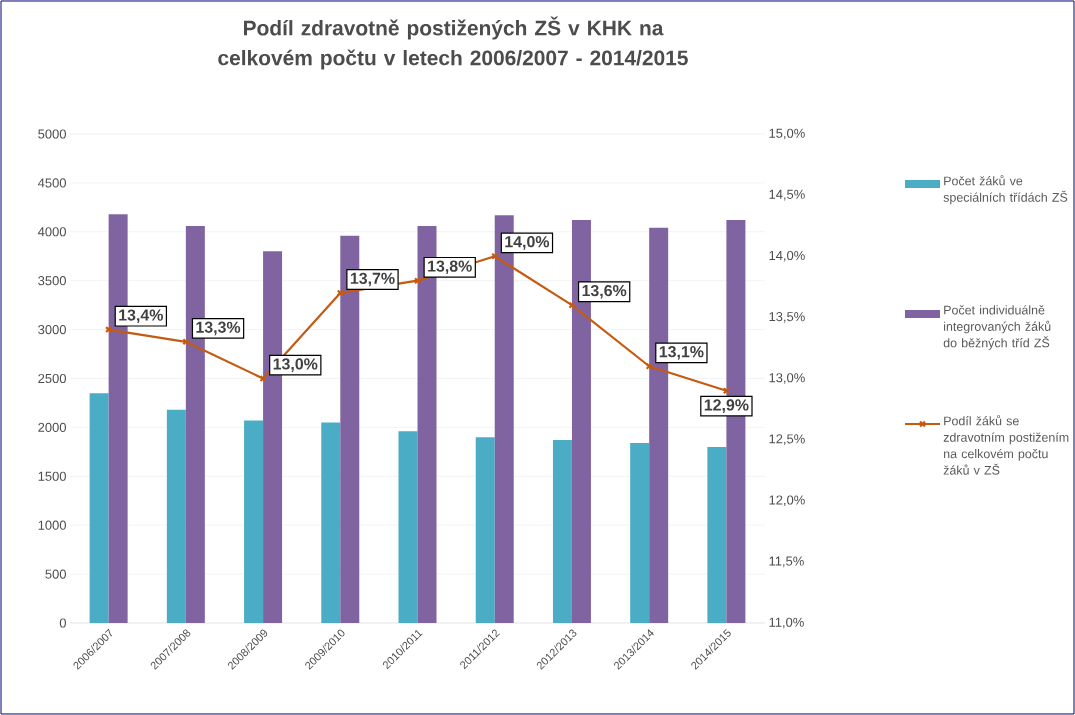 The width and height of the screenshot is (1075, 715). I want to click on y-tick-label: 5000, so click(52, 134).